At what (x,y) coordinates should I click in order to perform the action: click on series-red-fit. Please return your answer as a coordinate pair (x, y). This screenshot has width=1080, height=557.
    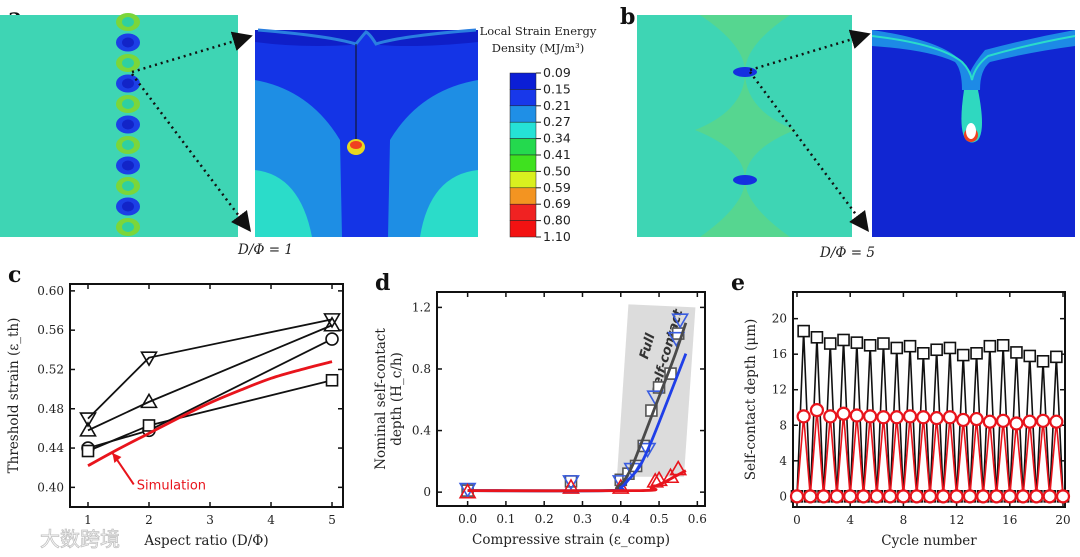
    Looking at the image, I should click on (577, 481).